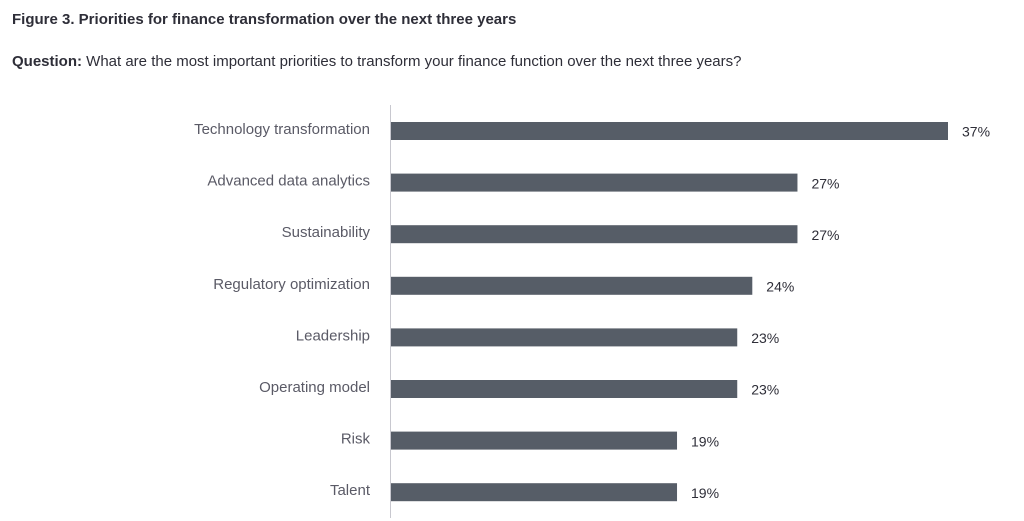 The image size is (1024, 521). I want to click on bar-sustainability, so click(594, 234).